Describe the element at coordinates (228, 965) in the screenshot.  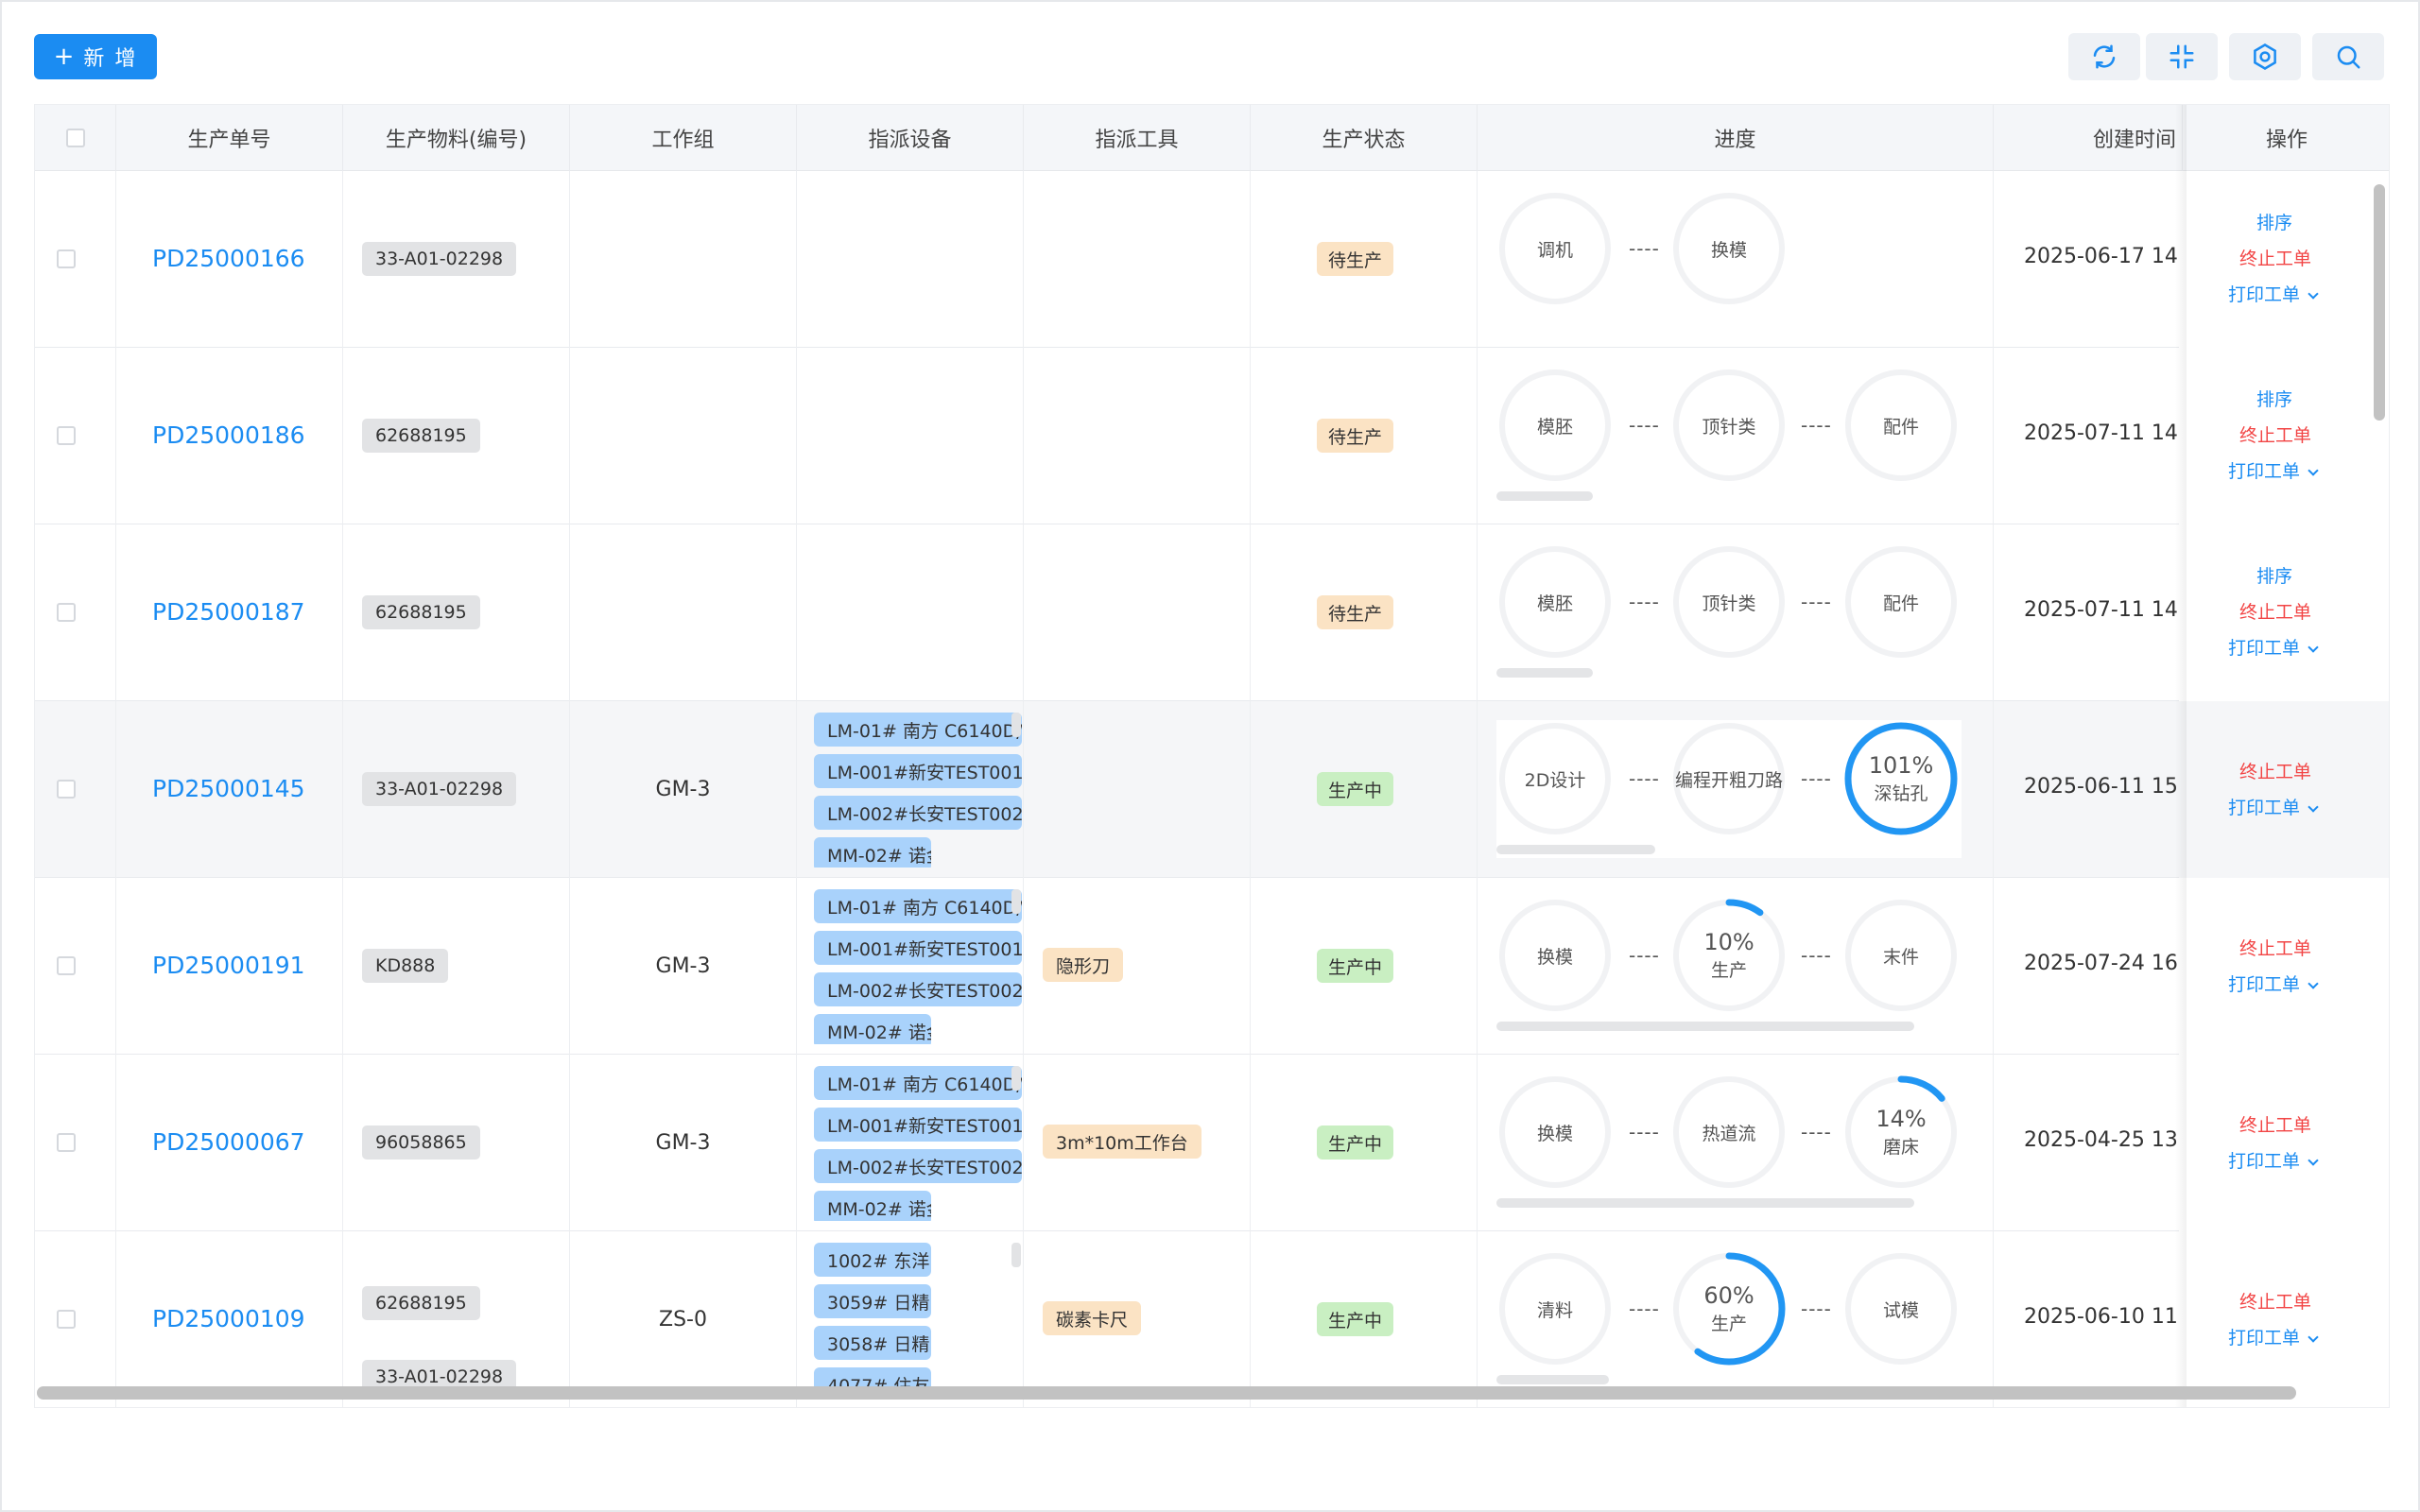
I see `order-number-link: PD25000191` at that location.